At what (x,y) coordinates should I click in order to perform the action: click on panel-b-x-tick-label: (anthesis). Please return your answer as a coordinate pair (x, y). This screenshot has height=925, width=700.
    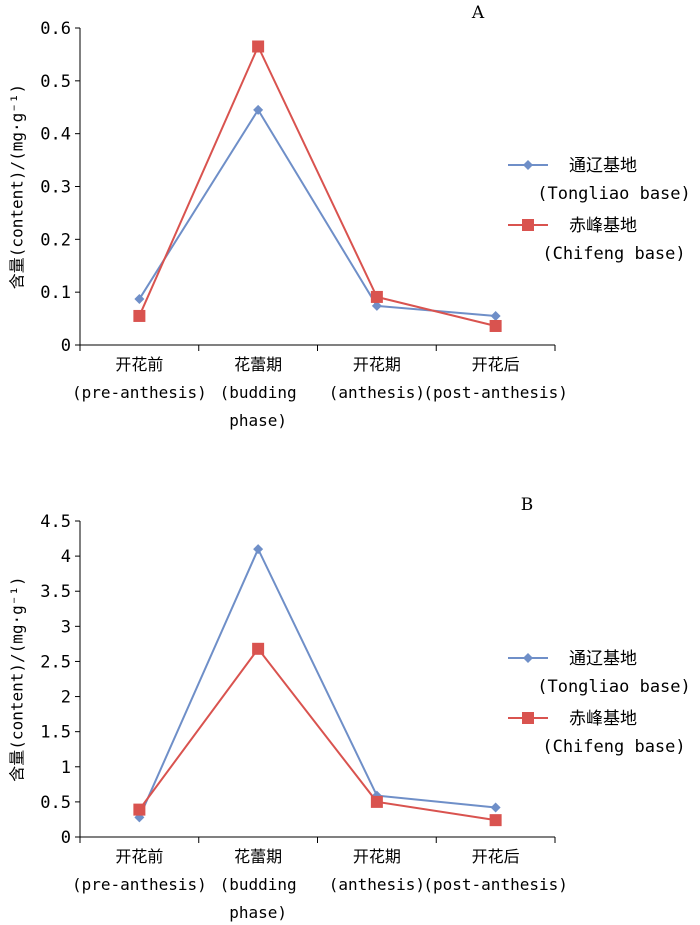
    Looking at the image, I should click on (377, 884).